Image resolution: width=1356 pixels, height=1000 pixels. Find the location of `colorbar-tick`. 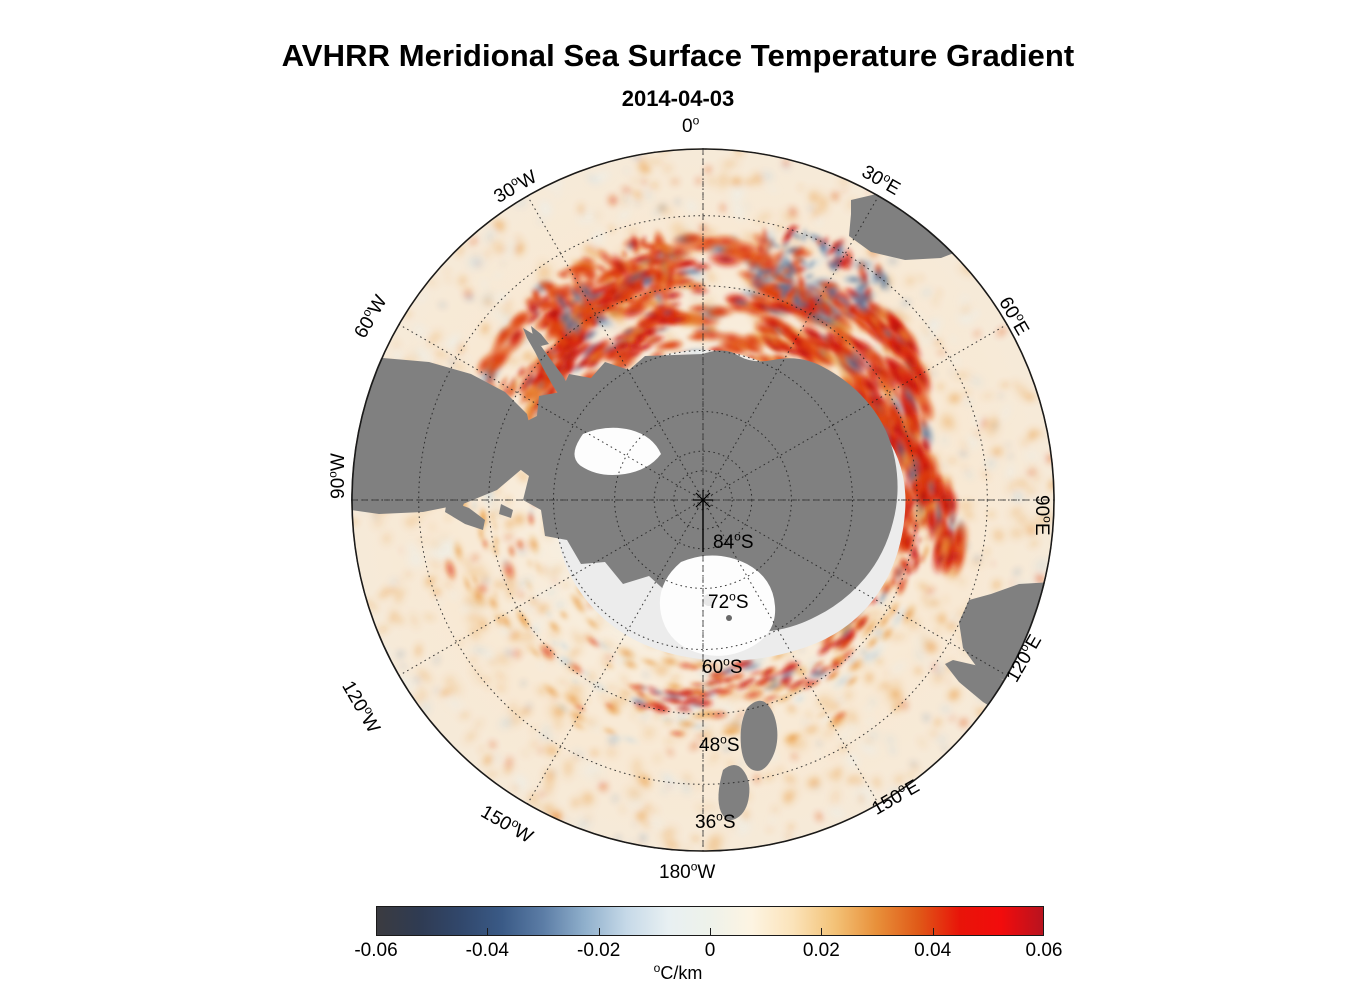

colorbar-tick is located at coordinates (933, 932).